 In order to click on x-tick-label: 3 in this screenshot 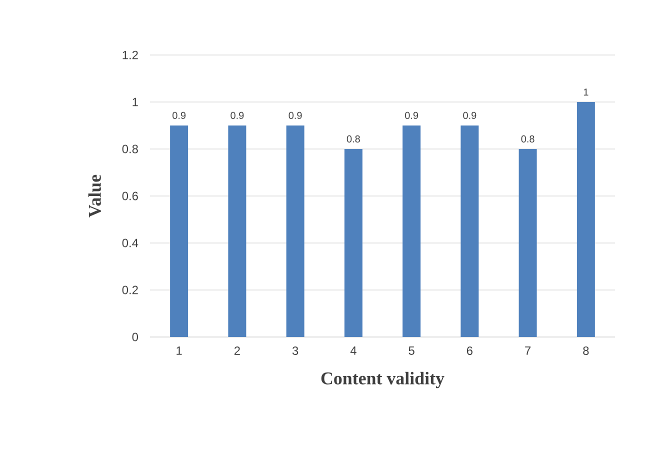, I will do `click(295, 350)`.